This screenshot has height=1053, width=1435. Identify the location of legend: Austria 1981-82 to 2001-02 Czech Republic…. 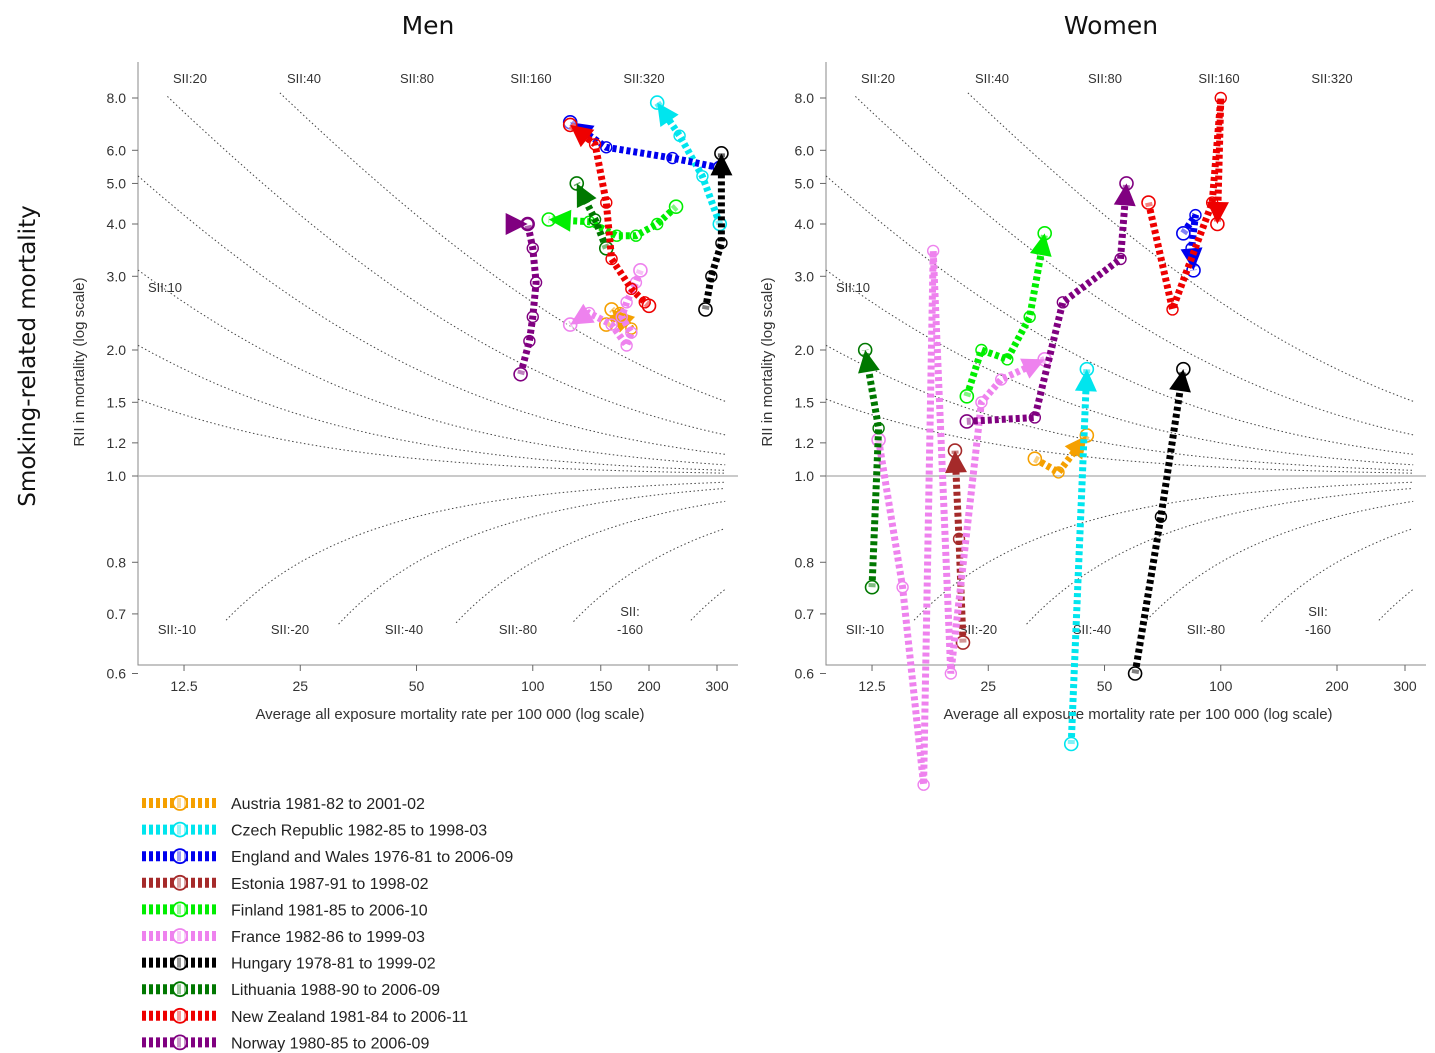
(327, 923).